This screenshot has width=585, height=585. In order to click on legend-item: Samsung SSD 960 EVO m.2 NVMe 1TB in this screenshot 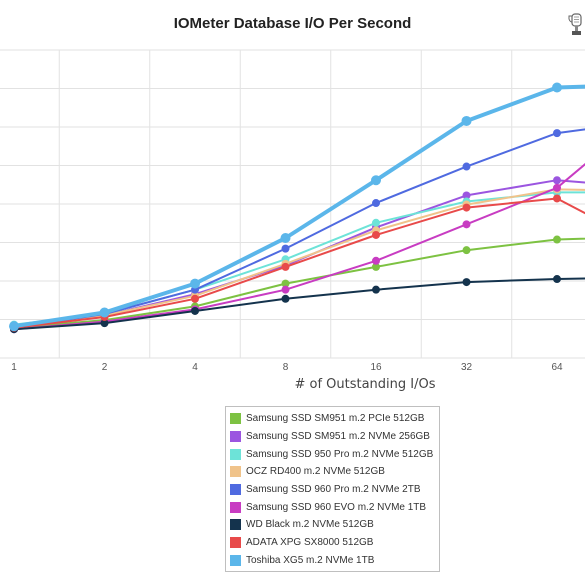, I will do `click(332, 507)`.